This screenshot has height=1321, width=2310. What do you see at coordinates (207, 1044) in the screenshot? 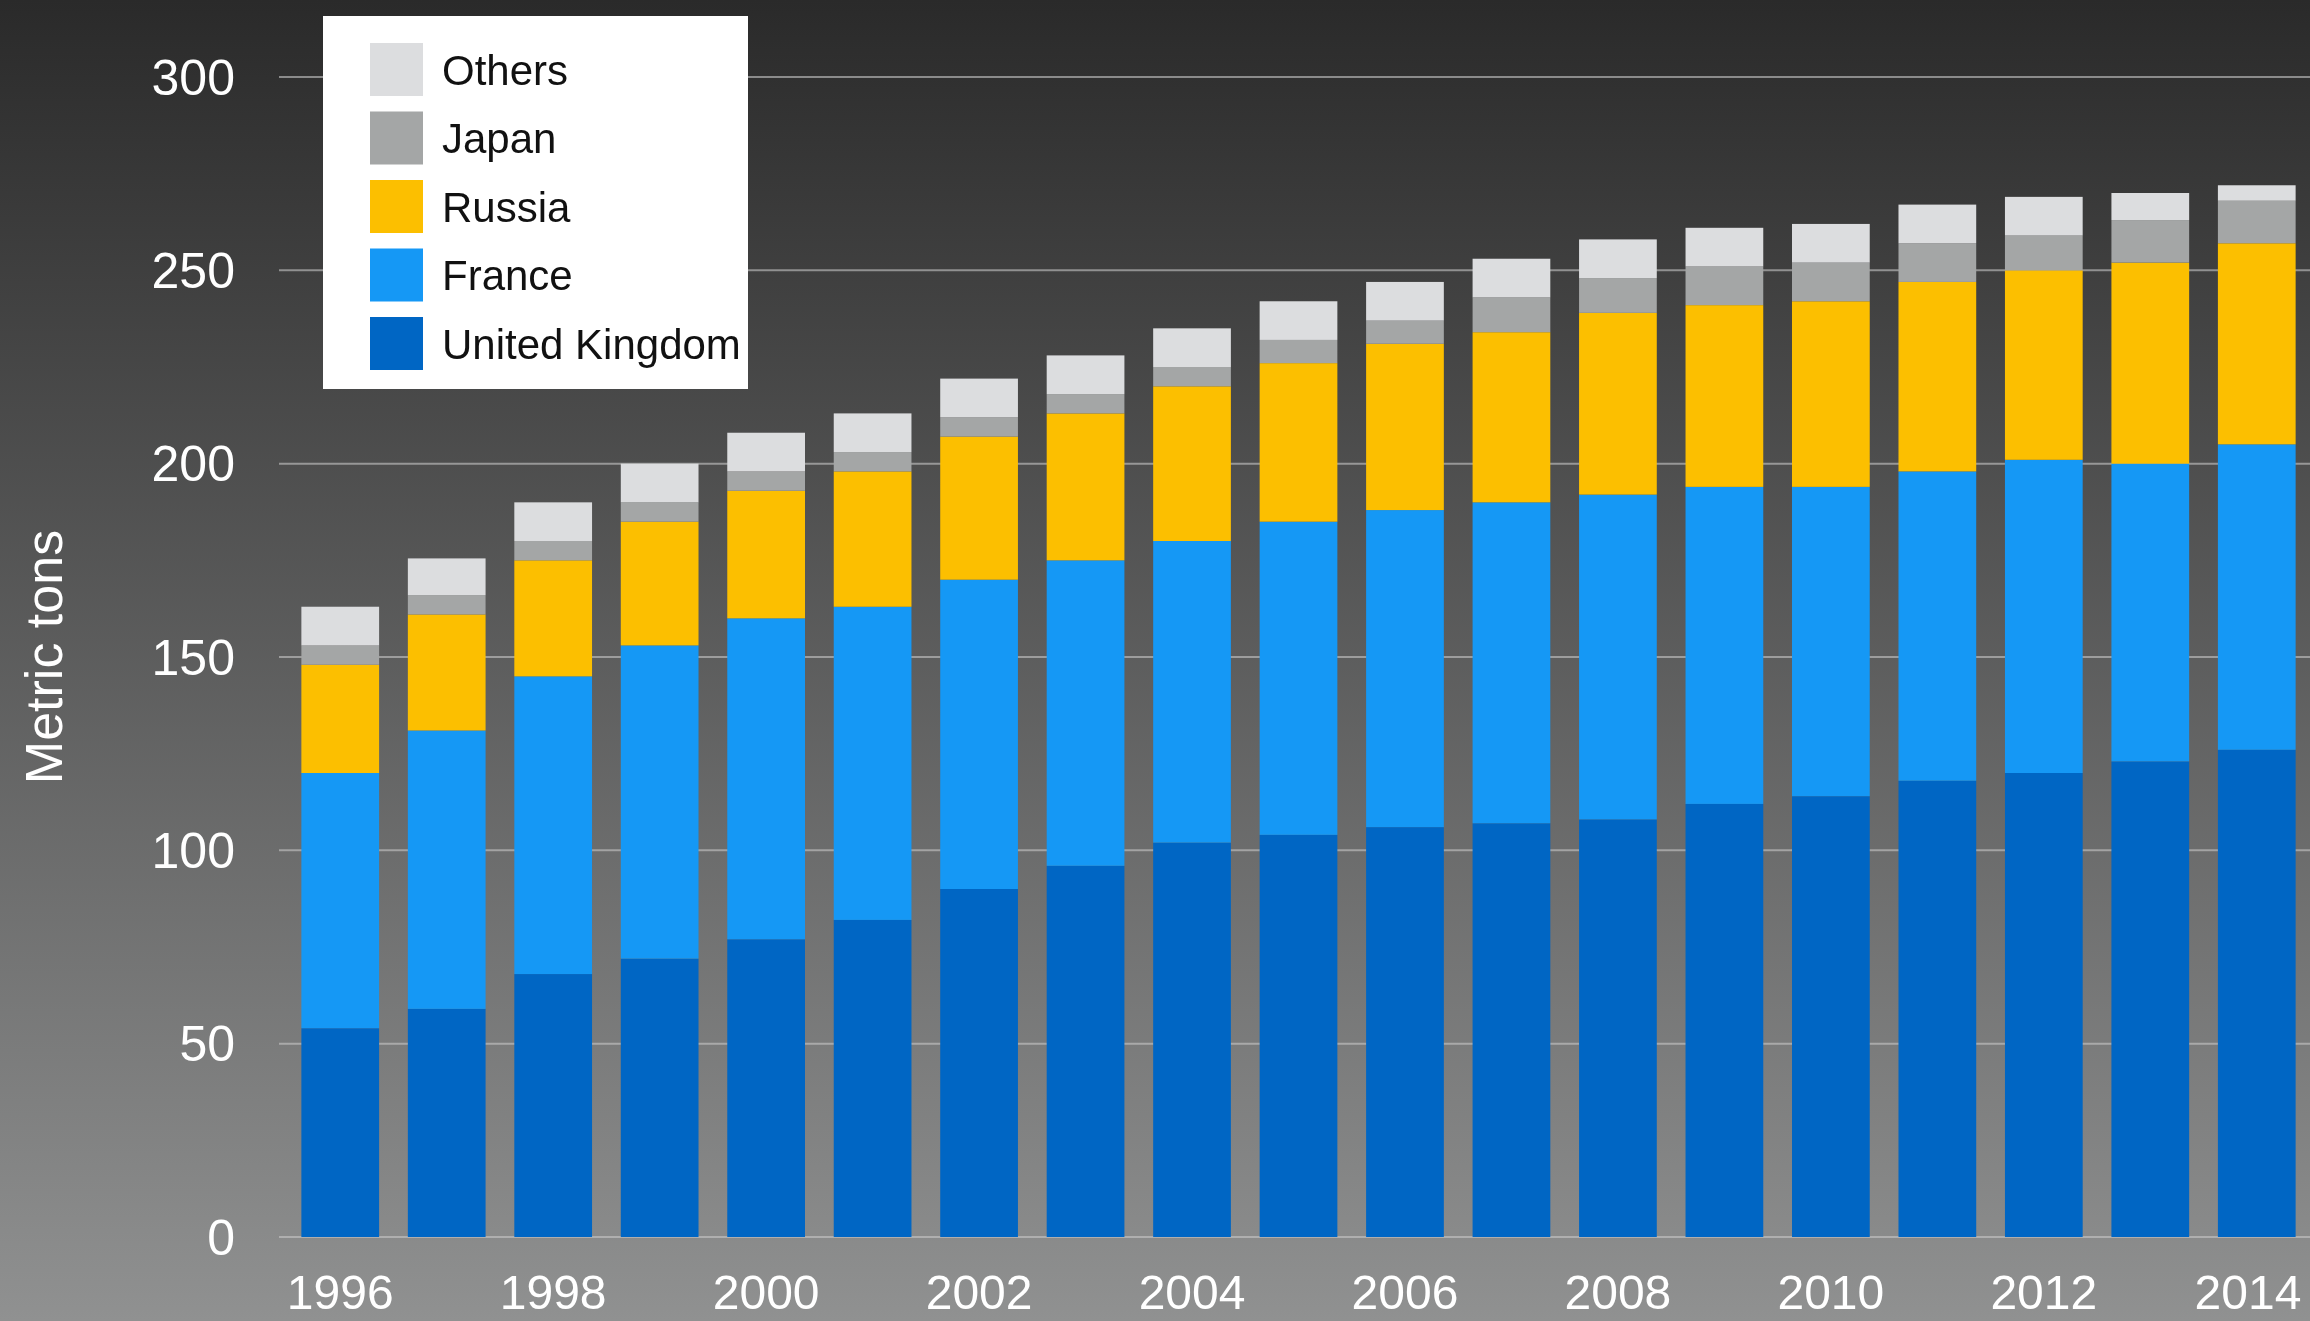
I see `y-tick-label: 50` at bounding box center [207, 1044].